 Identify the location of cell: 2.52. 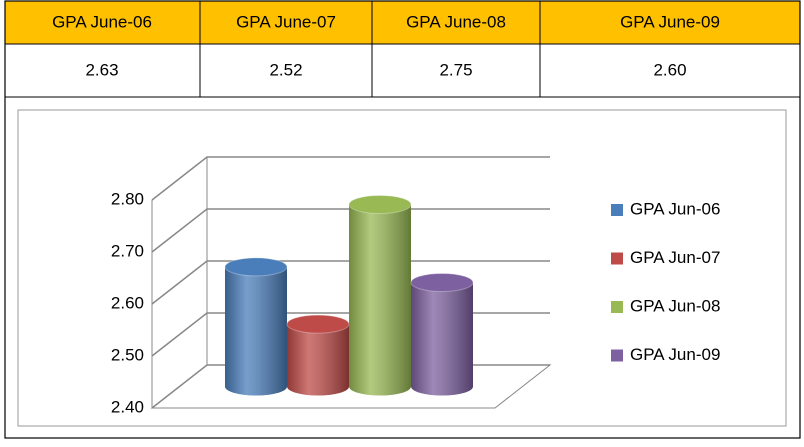
(285, 69).